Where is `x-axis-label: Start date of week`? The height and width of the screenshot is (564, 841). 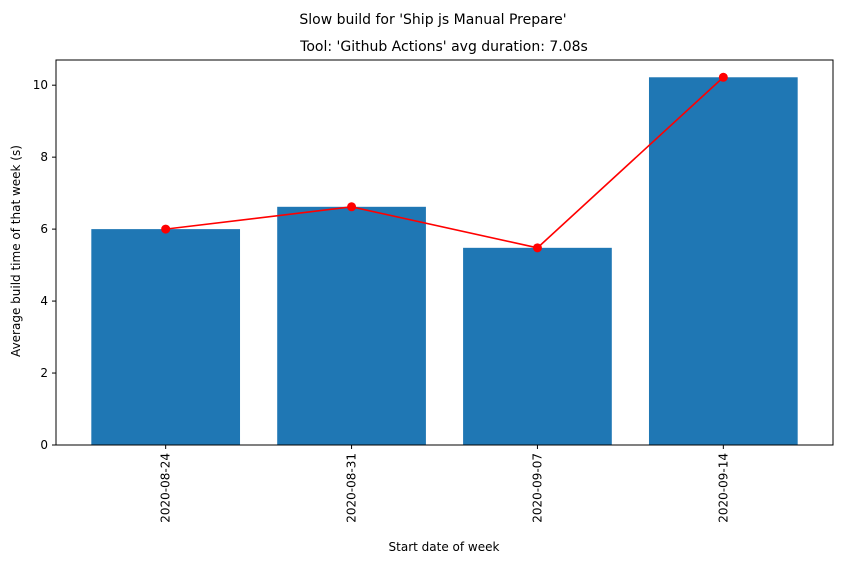
x-axis-label: Start date of week is located at coordinates (444, 547).